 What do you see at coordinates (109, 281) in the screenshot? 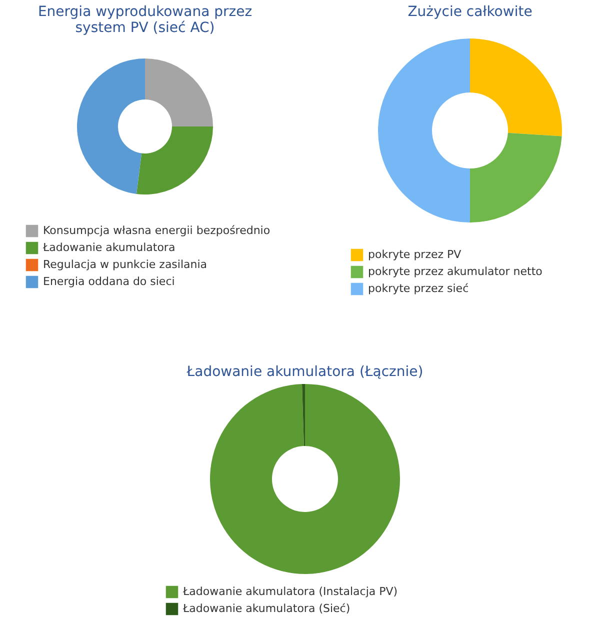
I see `legend-label: Energia oddana do sieci` at bounding box center [109, 281].